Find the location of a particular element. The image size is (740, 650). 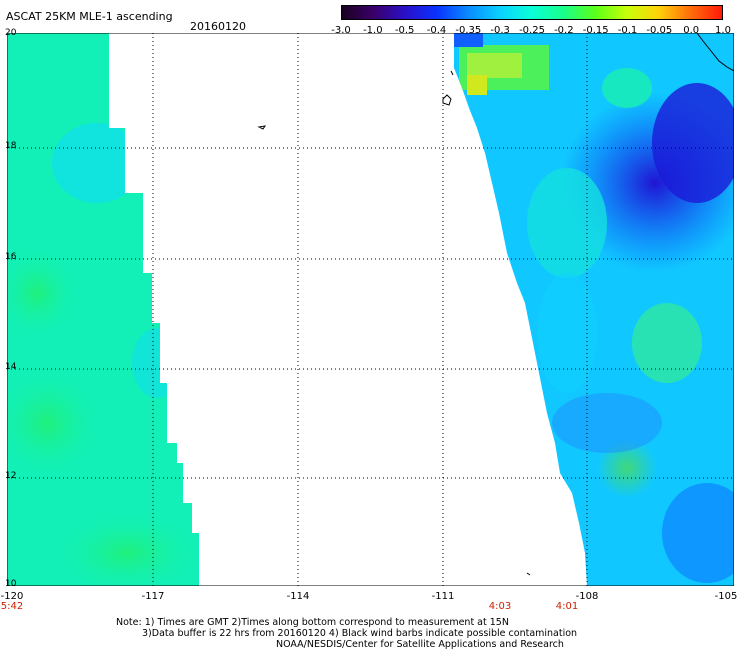

colorbar-tick: -0.4 is located at coordinates (436, 30).